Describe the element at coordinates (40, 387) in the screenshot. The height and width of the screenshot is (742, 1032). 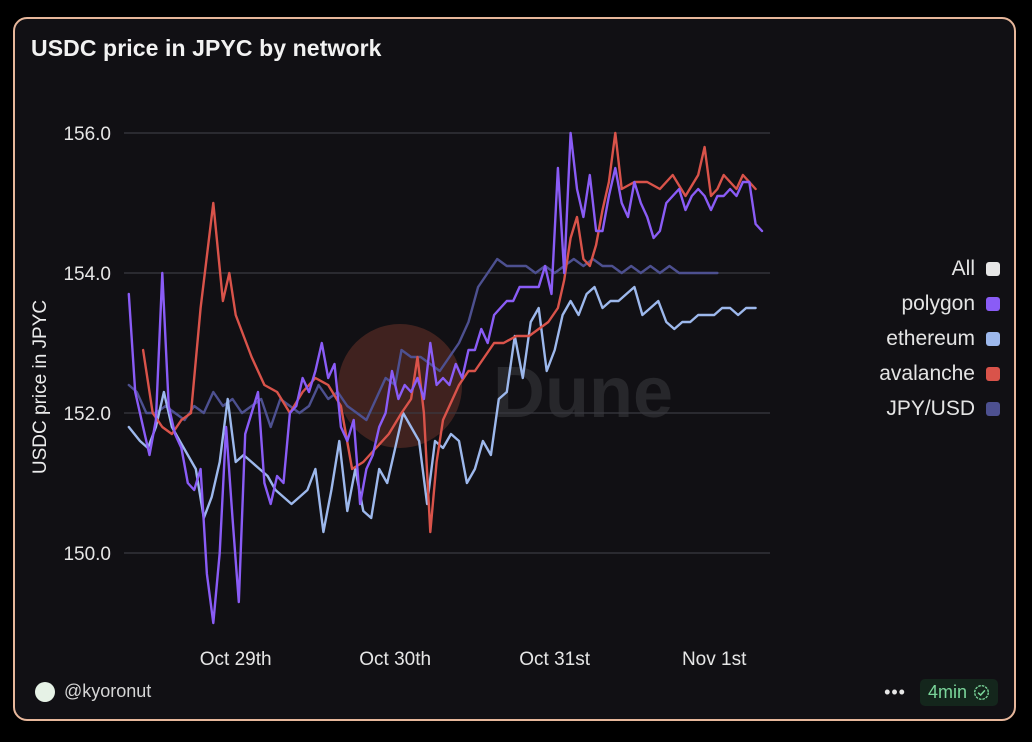
I see `y-axis-label: USDC price in JPYC` at that location.